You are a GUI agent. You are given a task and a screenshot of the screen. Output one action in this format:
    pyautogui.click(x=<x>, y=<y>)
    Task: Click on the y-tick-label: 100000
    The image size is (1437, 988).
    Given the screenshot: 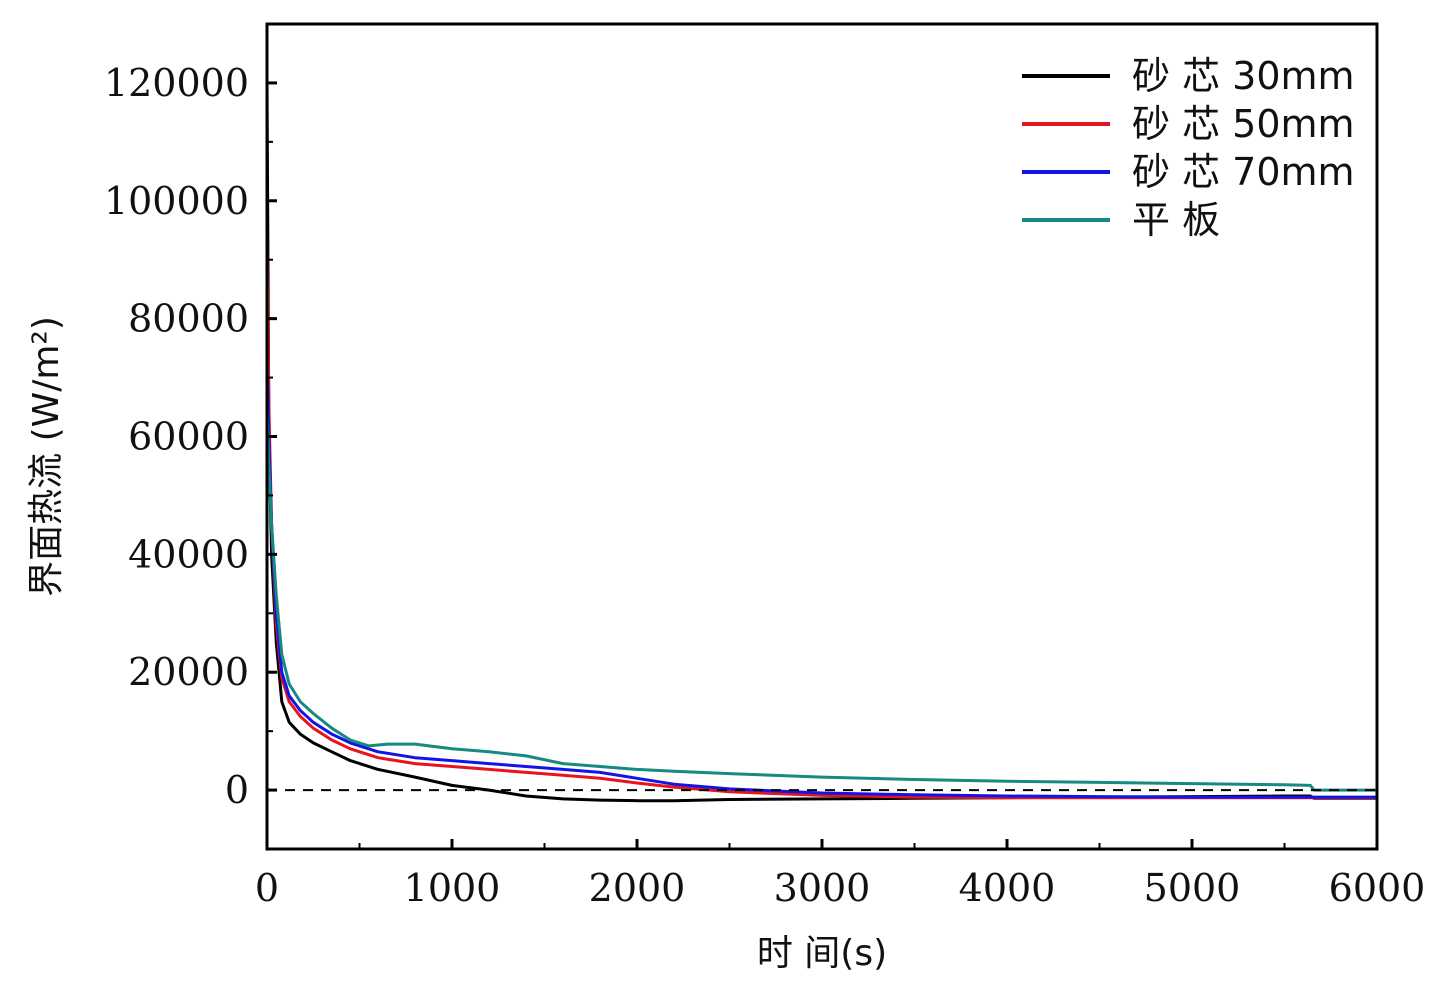 What is the action you would take?
    pyautogui.click(x=176, y=201)
    